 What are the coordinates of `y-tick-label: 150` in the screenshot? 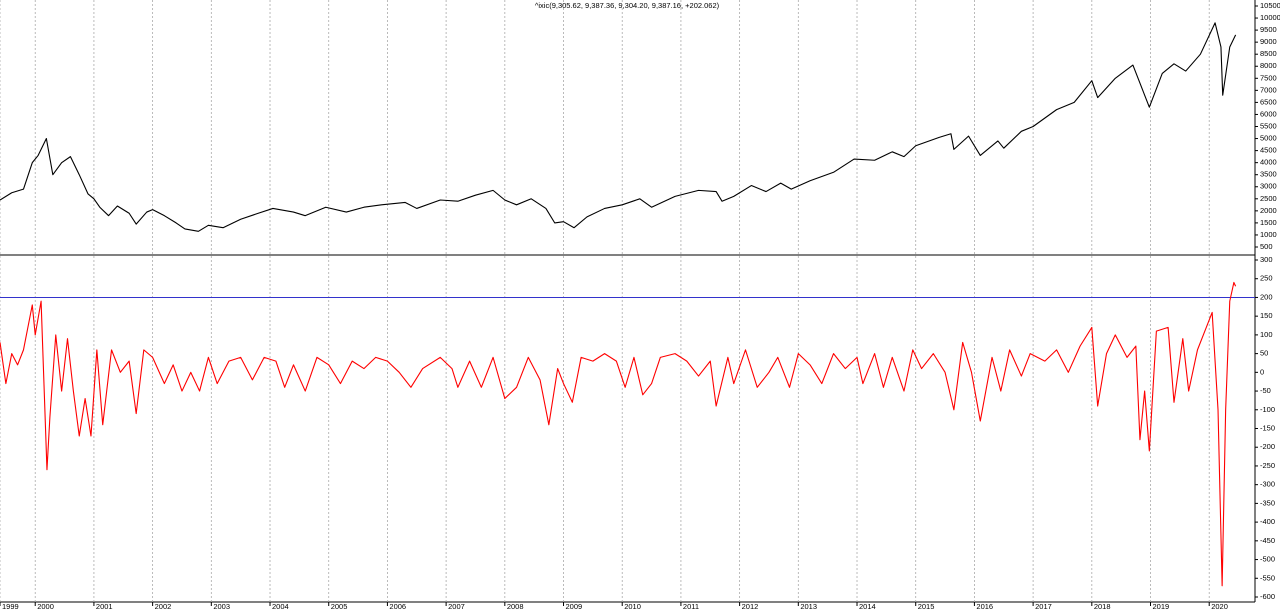 It's located at (1266, 315).